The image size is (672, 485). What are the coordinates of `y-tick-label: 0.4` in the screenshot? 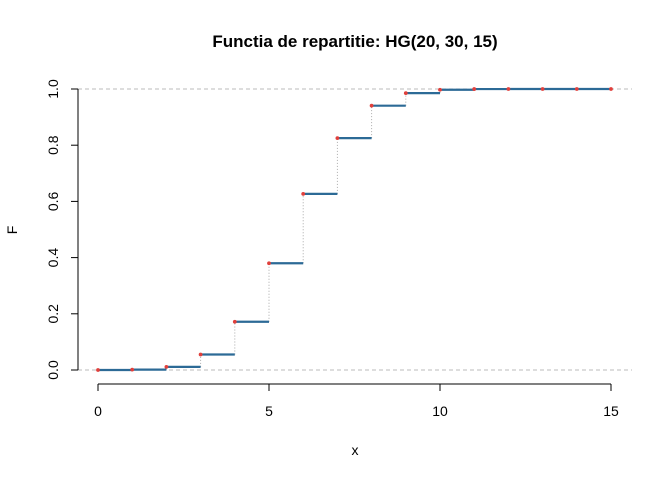 It's located at (53, 258).